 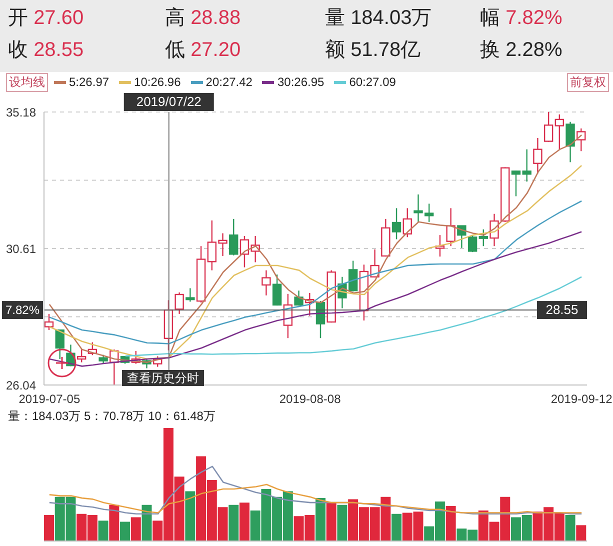 I want to click on text: 高 28.88, so click(x=203, y=18).